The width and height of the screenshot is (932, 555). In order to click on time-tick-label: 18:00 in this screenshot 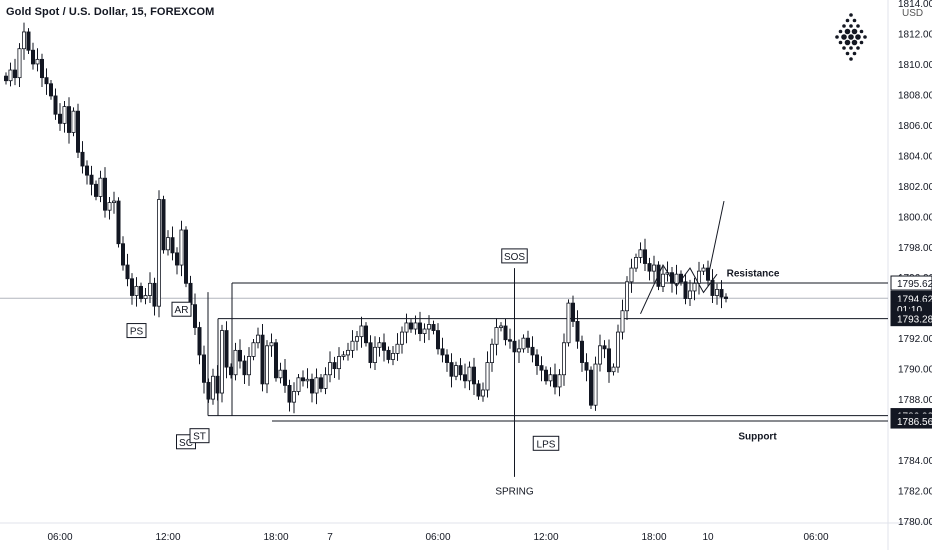, I will do `click(653, 537)`.